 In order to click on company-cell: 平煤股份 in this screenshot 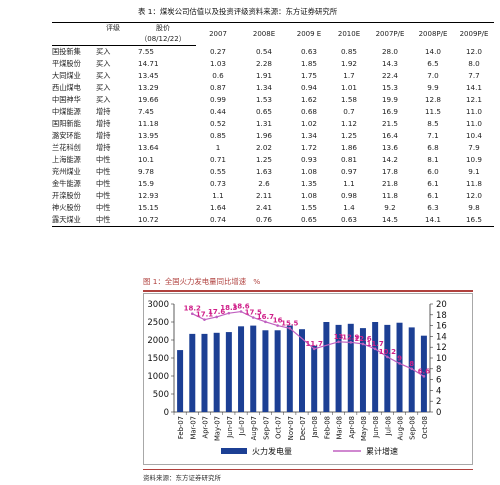, I will do `click(66, 63)`.